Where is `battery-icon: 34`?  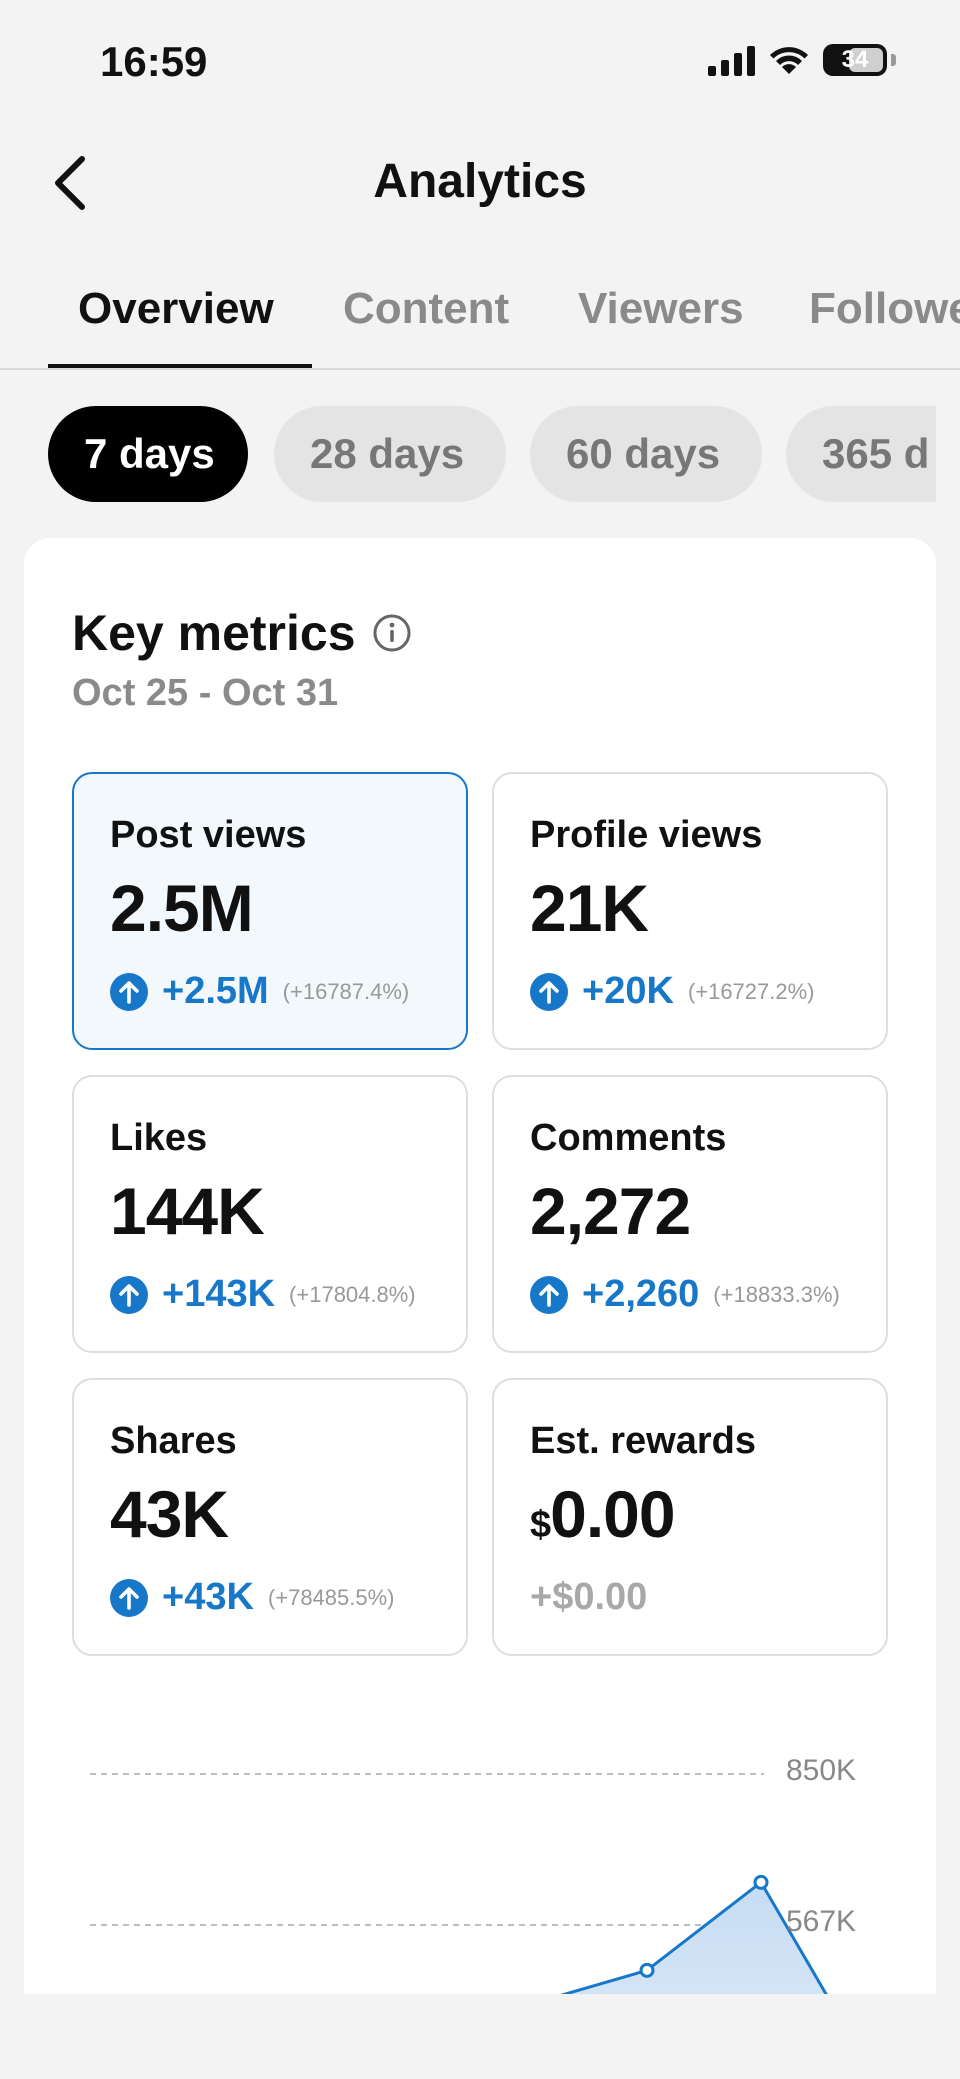
battery-icon: 34 is located at coordinates (855, 60).